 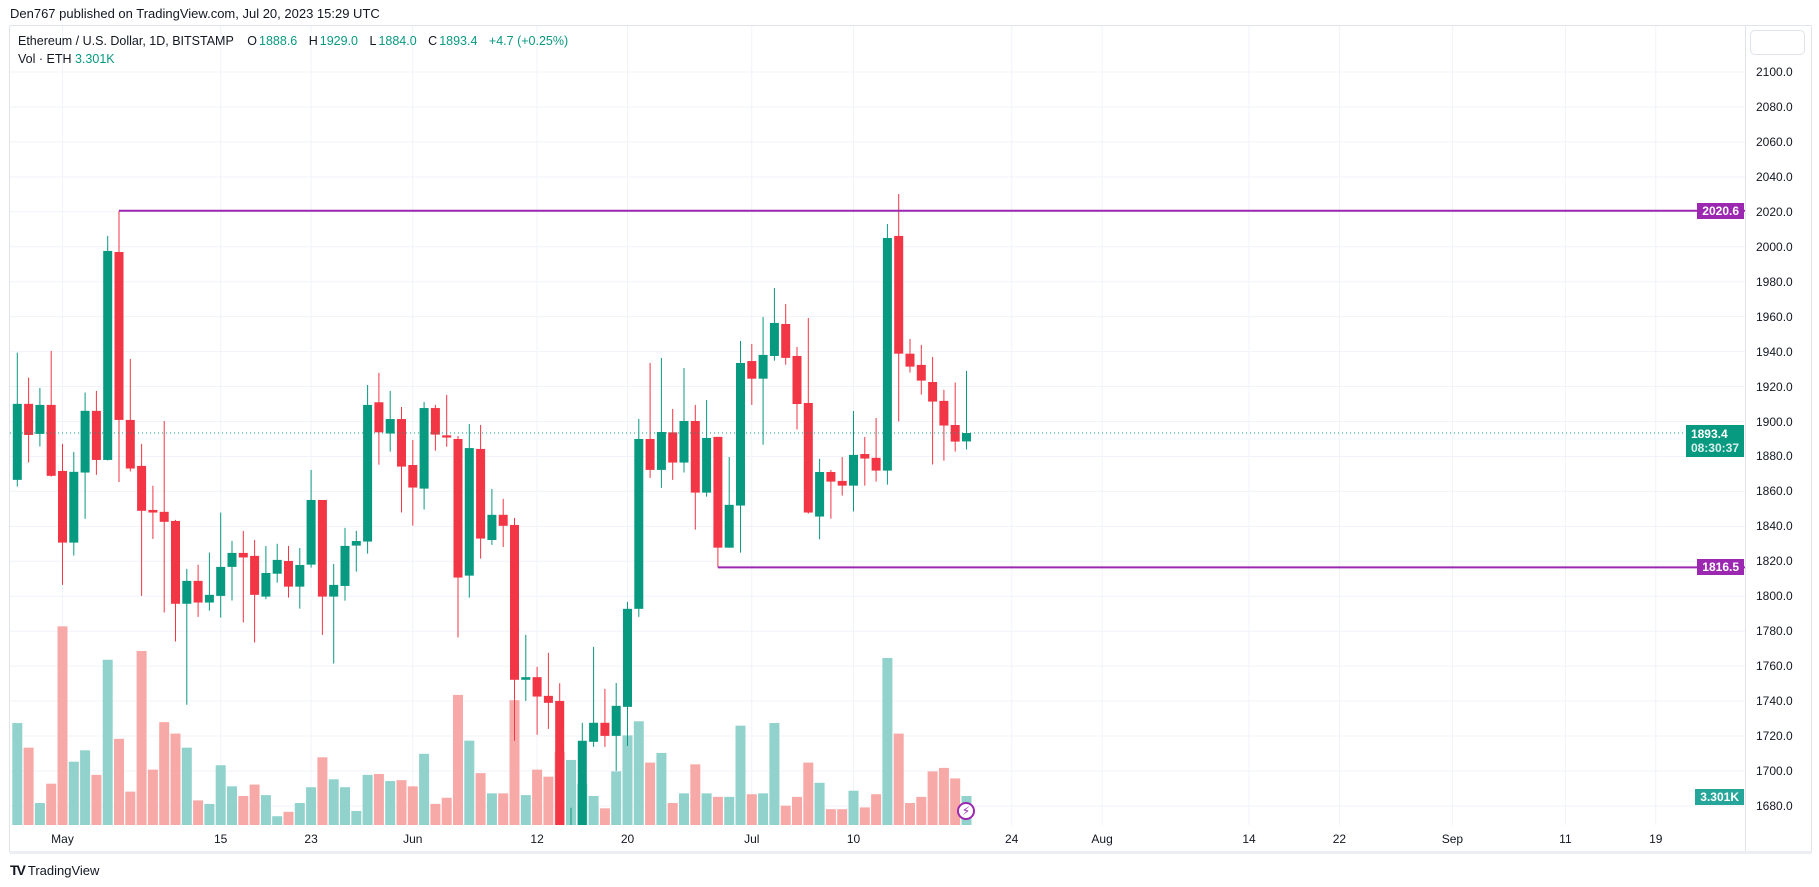 What do you see at coordinates (1777, 42) in the screenshot?
I see `chart-settings-box` at bounding box center [1777, 42].